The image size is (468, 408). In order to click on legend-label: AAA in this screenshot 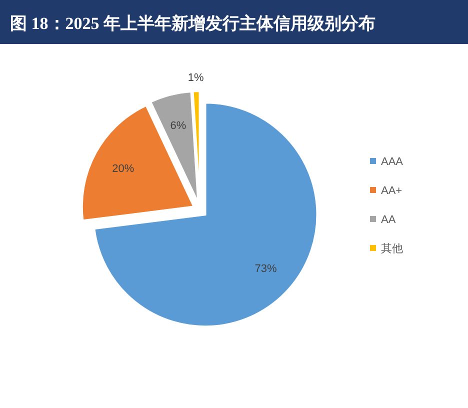, I will do `click(392, 162)`.